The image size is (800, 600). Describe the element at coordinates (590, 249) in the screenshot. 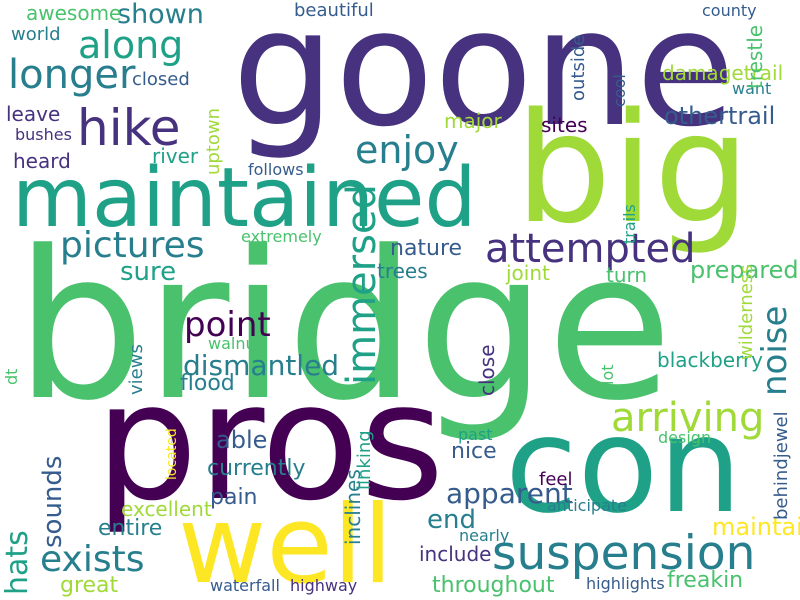

I see `word-attempted: attempted` at that location.